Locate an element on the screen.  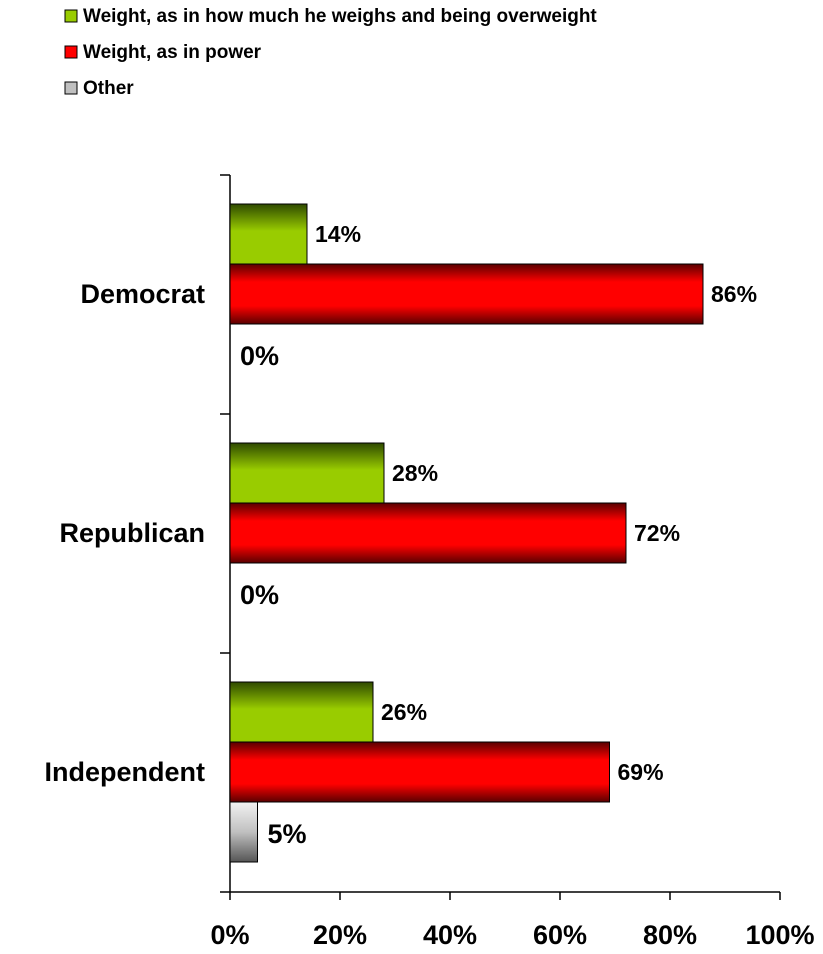
legend-label-2: Weight, as in power is located at coordinates (172, 52).